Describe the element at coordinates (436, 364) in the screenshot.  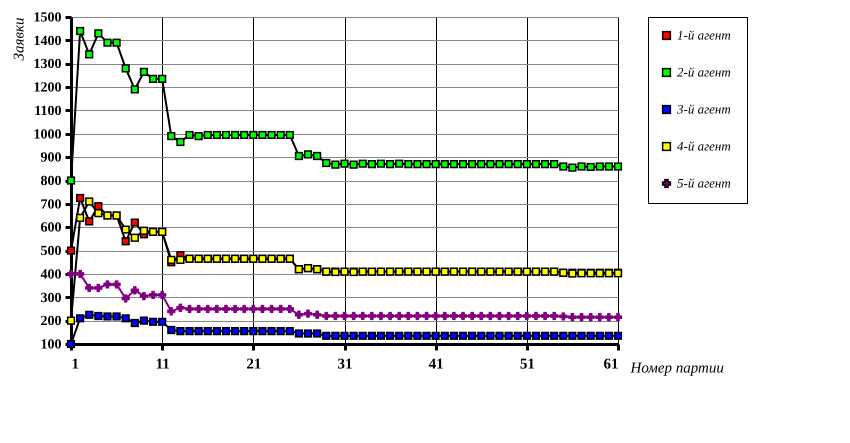
I see `x-tick-label: 41` at that location.